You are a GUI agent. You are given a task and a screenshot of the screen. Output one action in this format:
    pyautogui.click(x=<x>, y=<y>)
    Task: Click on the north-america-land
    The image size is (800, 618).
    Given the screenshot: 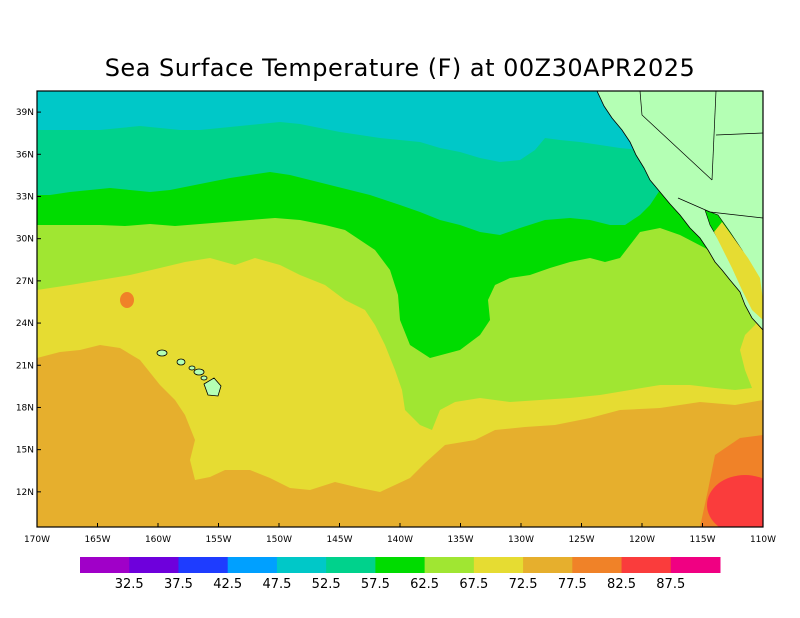 What is the action you would take?
    pyautogui.click(x=679, y=211)
    